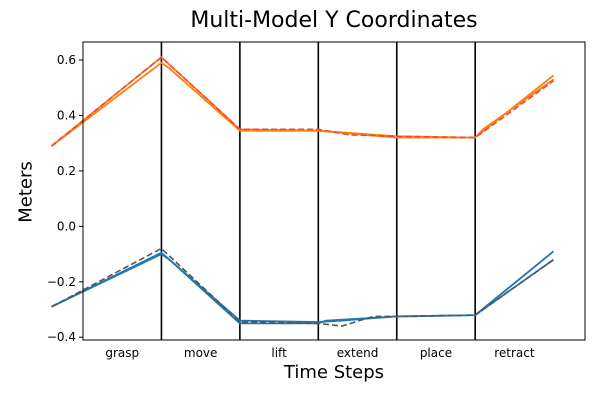  Describe the element at coordinates (66, 115) in the screenshot. I see `y-tick-label: 0.4` at that location.